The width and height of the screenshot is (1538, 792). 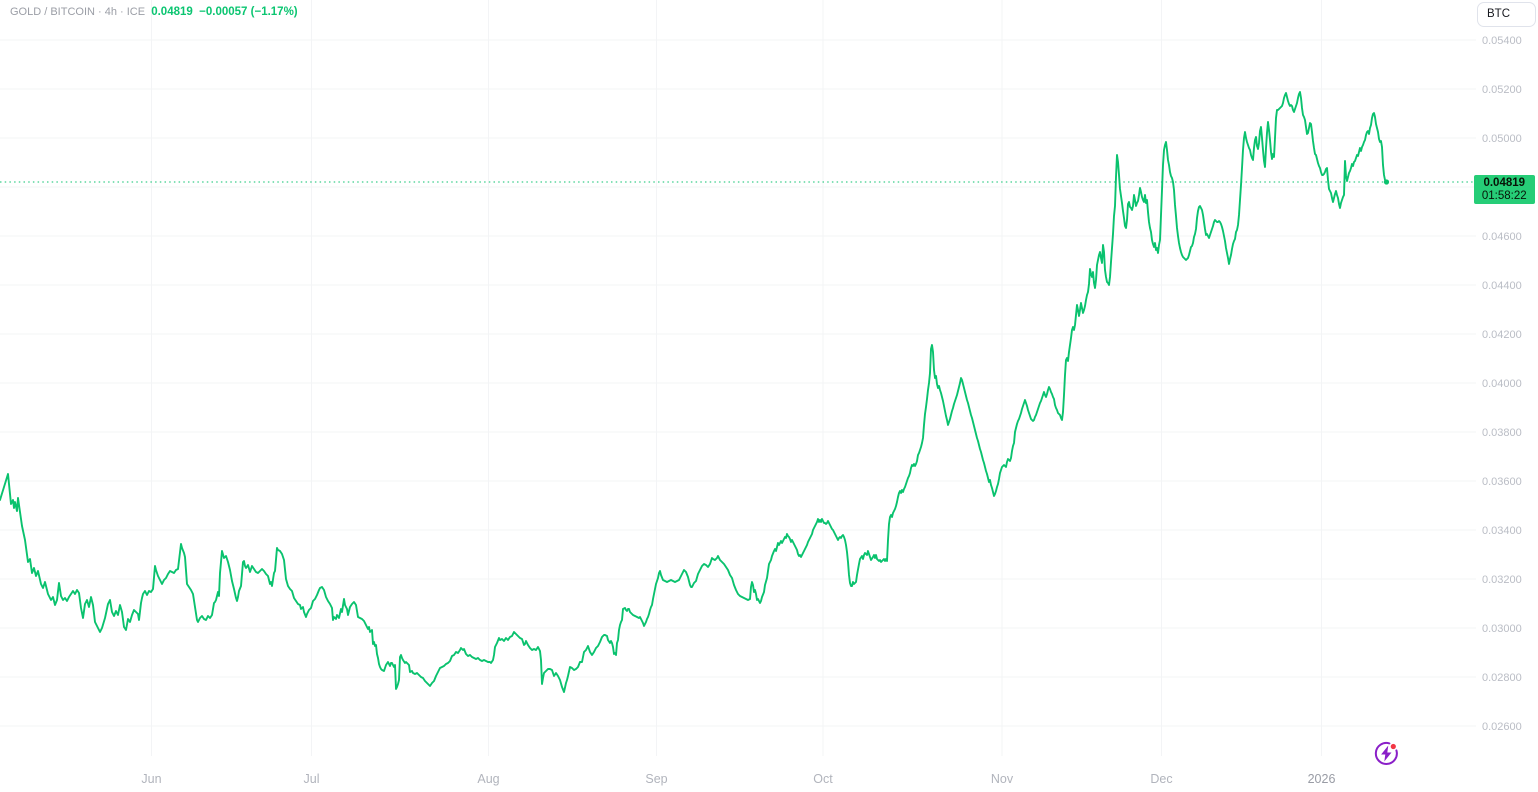 I want to click on svg-text: Jun, so click(x=151, y=779).